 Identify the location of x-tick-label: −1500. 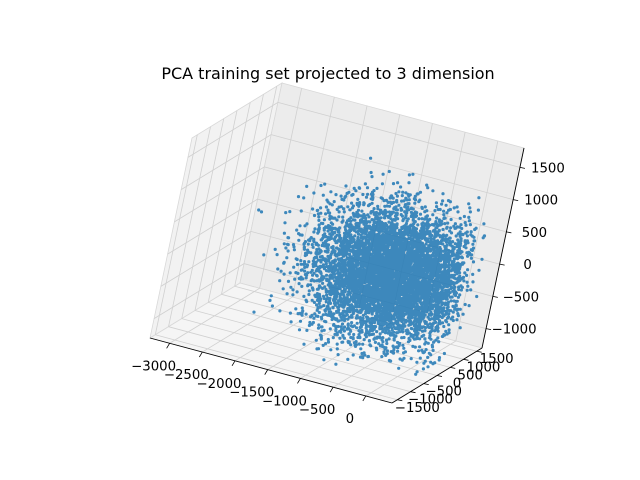
(251, 393).